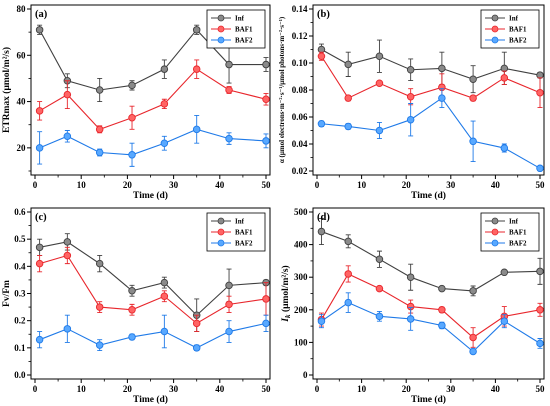  What do you see at coordinates (323, 217) in the screenshot?
I see `panel-label: (d)` at bounding box center [323, 217].